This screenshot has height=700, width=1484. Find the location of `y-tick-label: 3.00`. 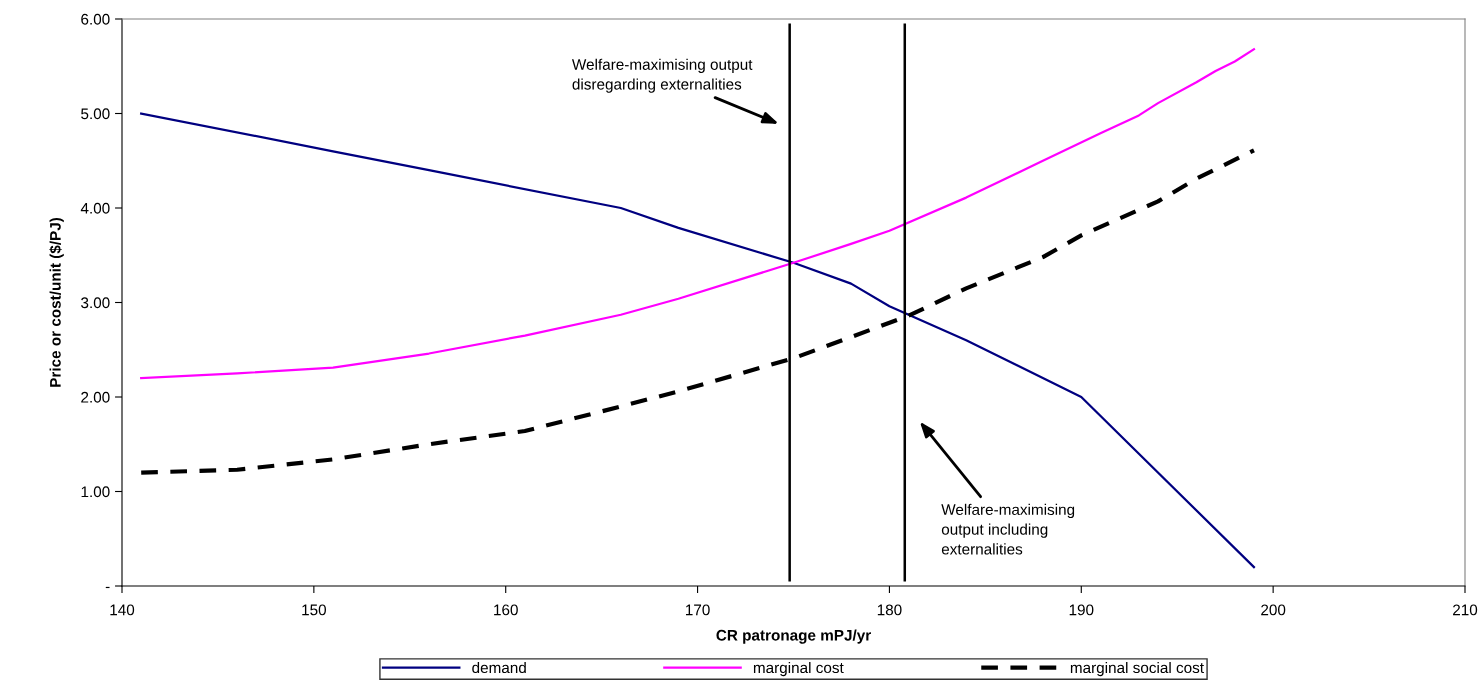

y-tick-label: 3.00 is located at coordinates (95, 303).